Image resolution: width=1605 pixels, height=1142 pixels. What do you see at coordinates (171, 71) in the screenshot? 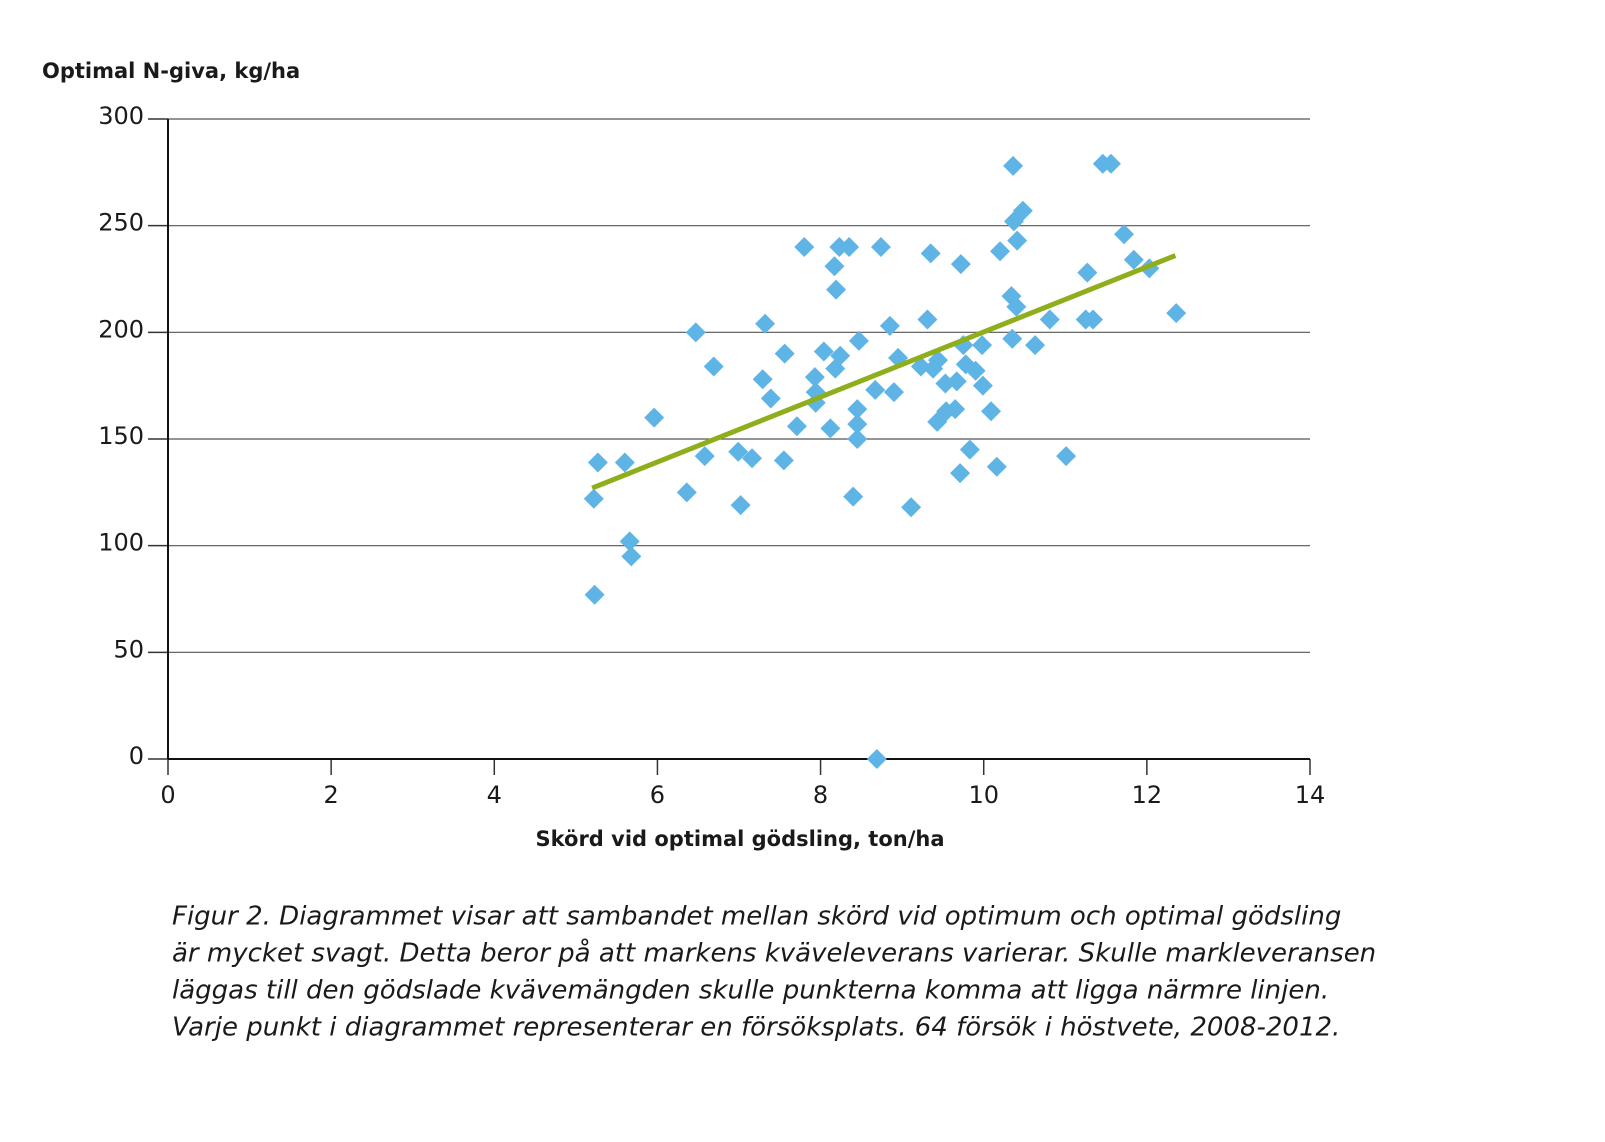
I see `y-axis-title: Optimal N-giva, kg/ha` at bounding box center [171, 71].